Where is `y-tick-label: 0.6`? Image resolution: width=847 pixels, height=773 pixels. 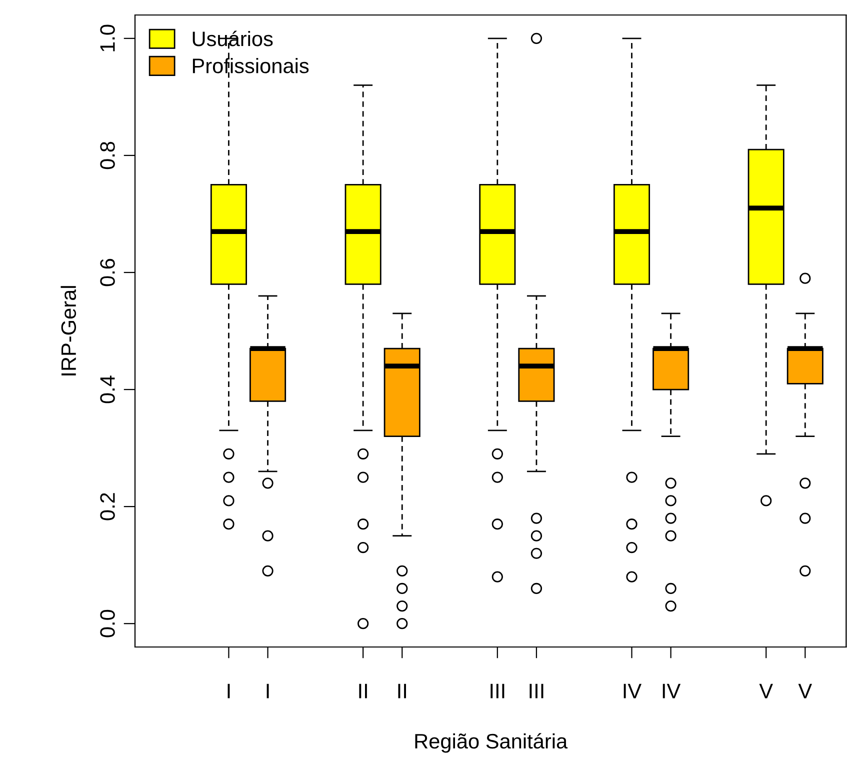 y-tick-label: 0.6 is located at coordinates (107, 272).